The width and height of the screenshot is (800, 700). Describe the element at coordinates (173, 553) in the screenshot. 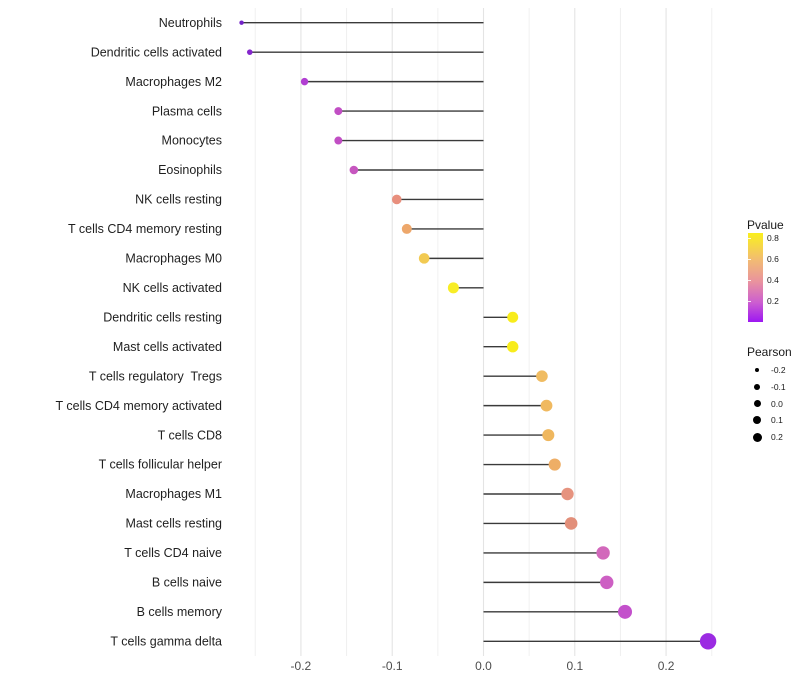

I see `y-axis-label: T cells CD4 naive` at that location.